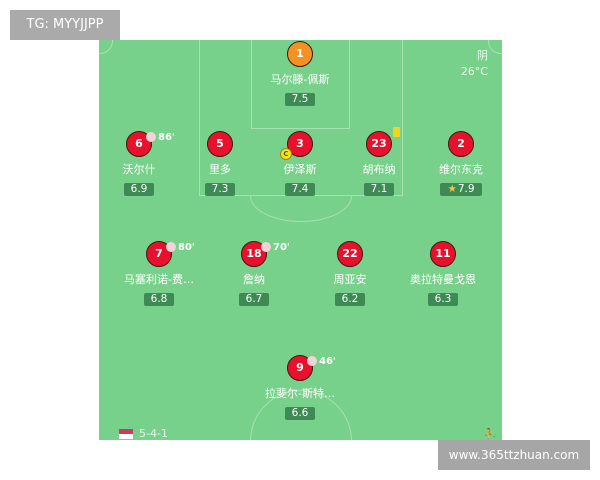 This screenshot has height=480, width=600. I want to click on substitution: 86', so click(160, 138).